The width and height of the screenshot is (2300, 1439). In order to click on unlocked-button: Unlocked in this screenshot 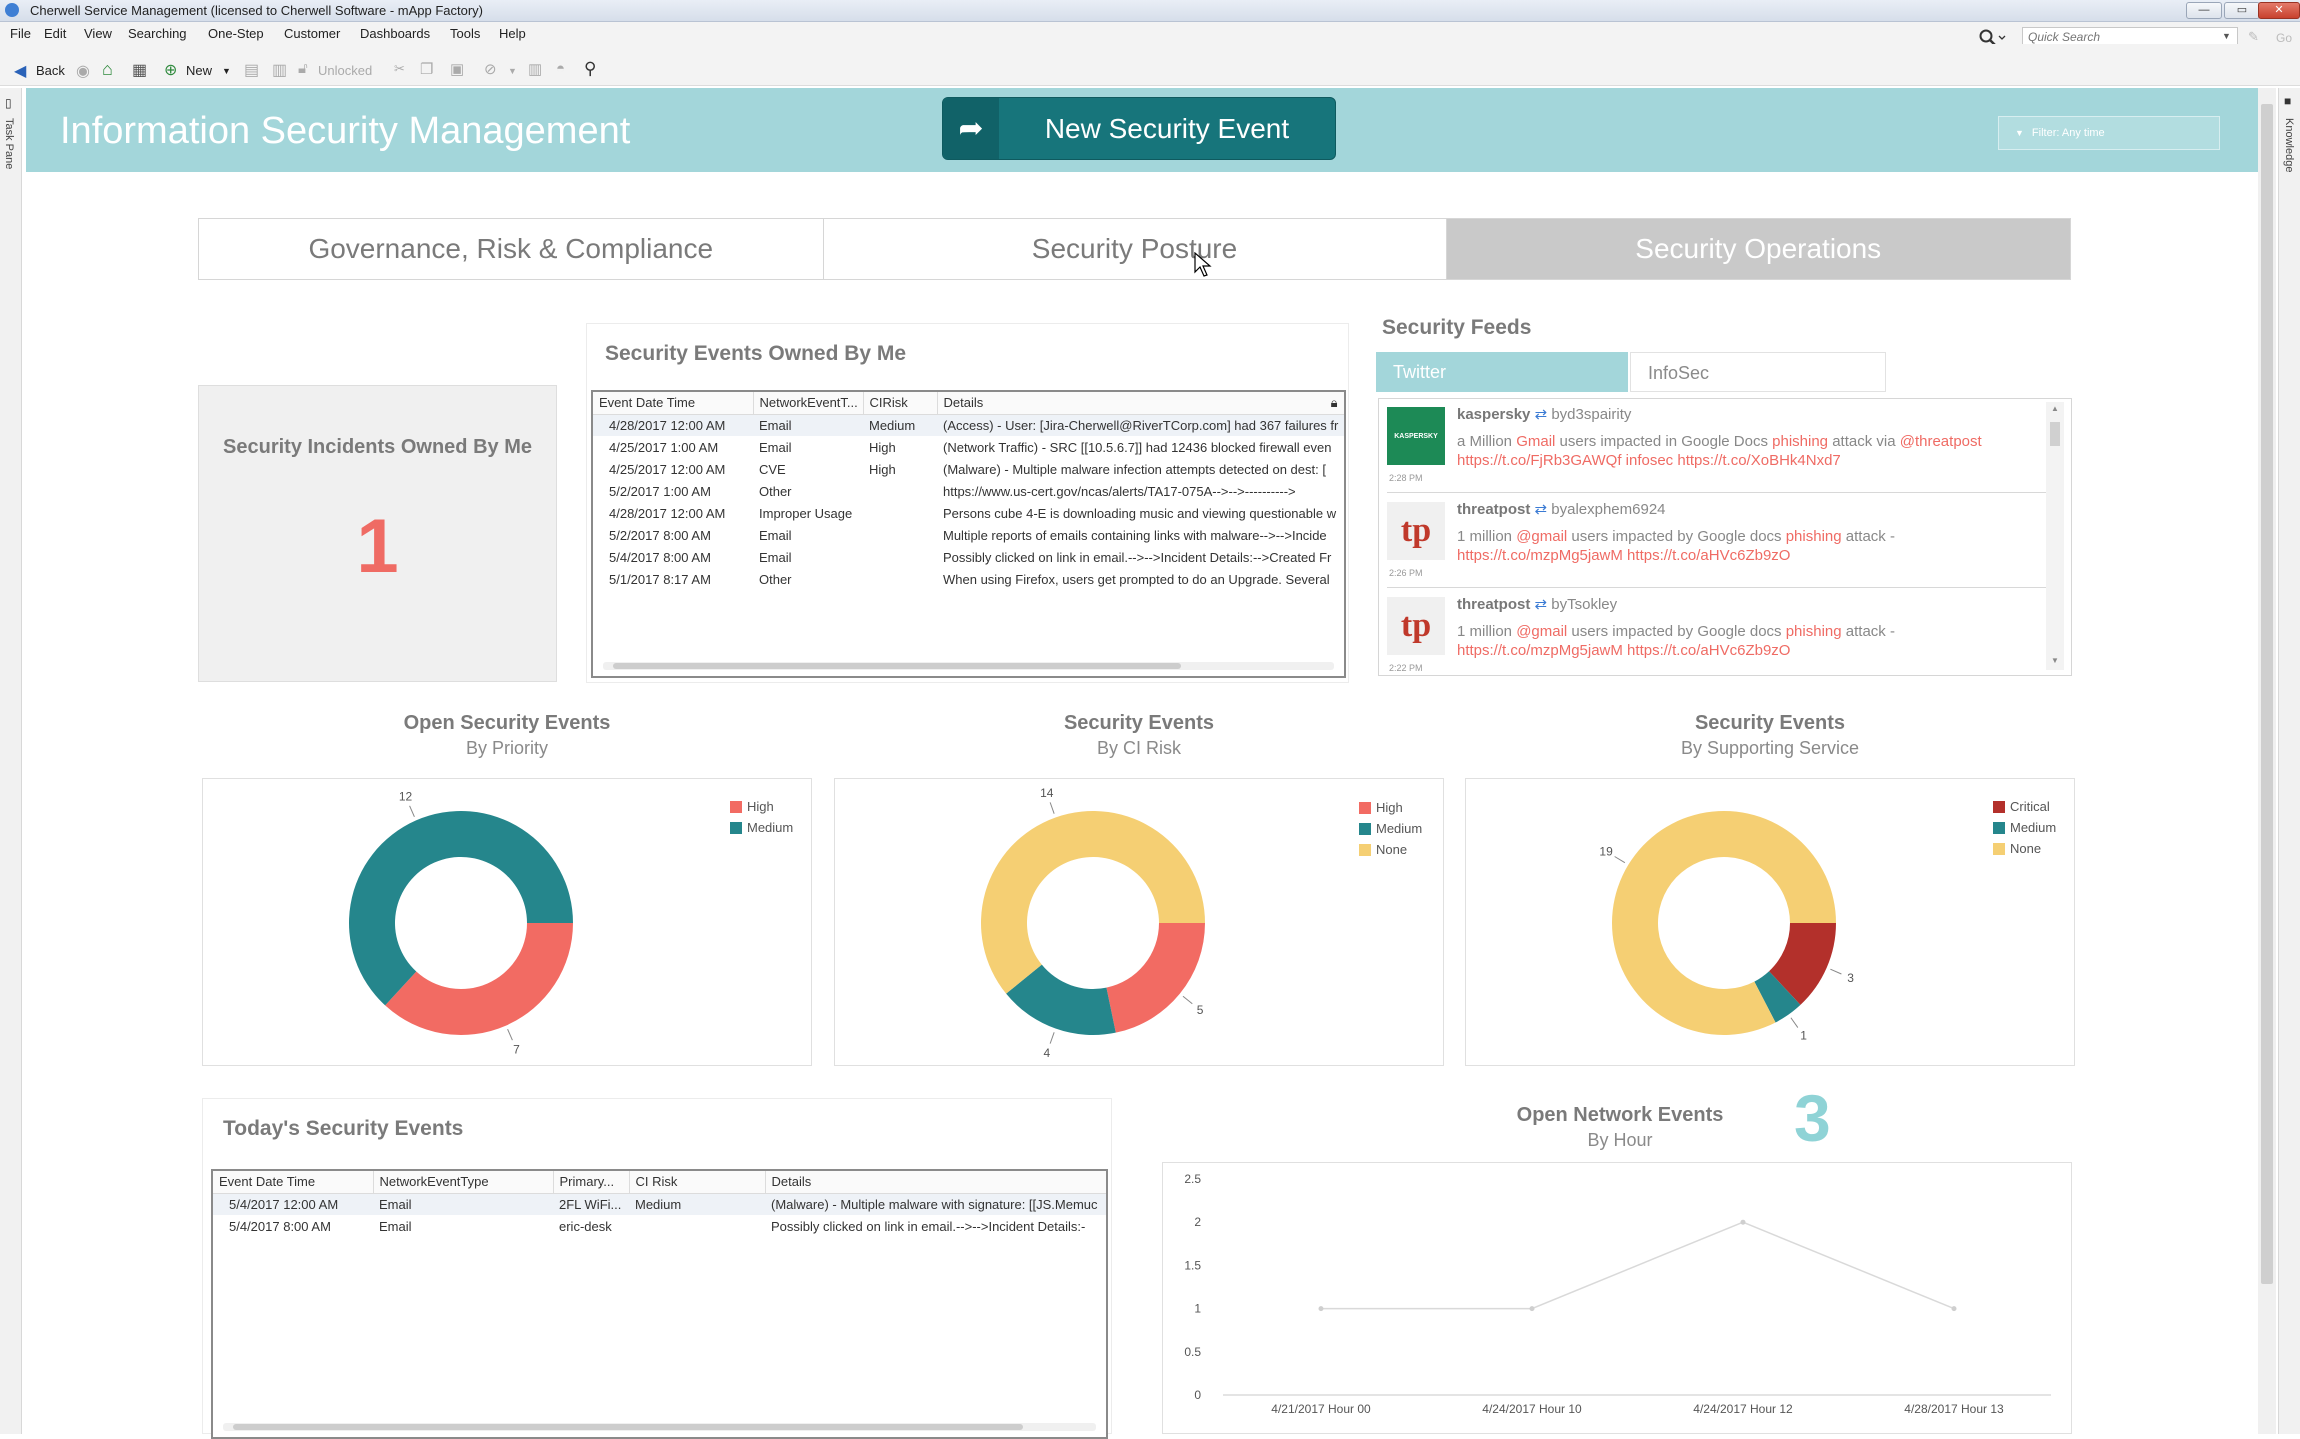, I will do `click(345, 70)`.